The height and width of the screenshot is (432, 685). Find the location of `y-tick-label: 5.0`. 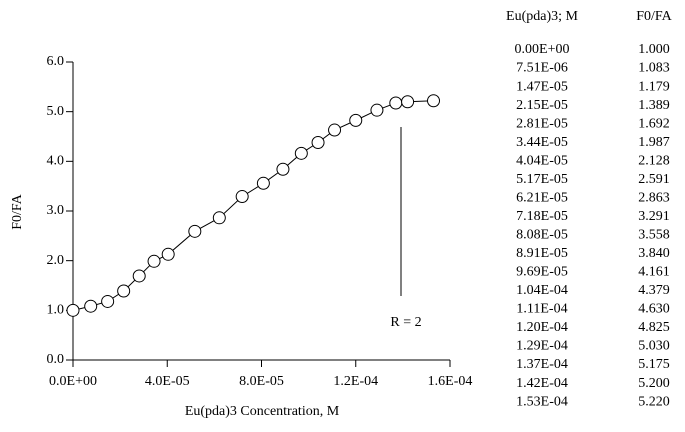

y-tick-label: 5.0 is located at coordinates (56, 111).